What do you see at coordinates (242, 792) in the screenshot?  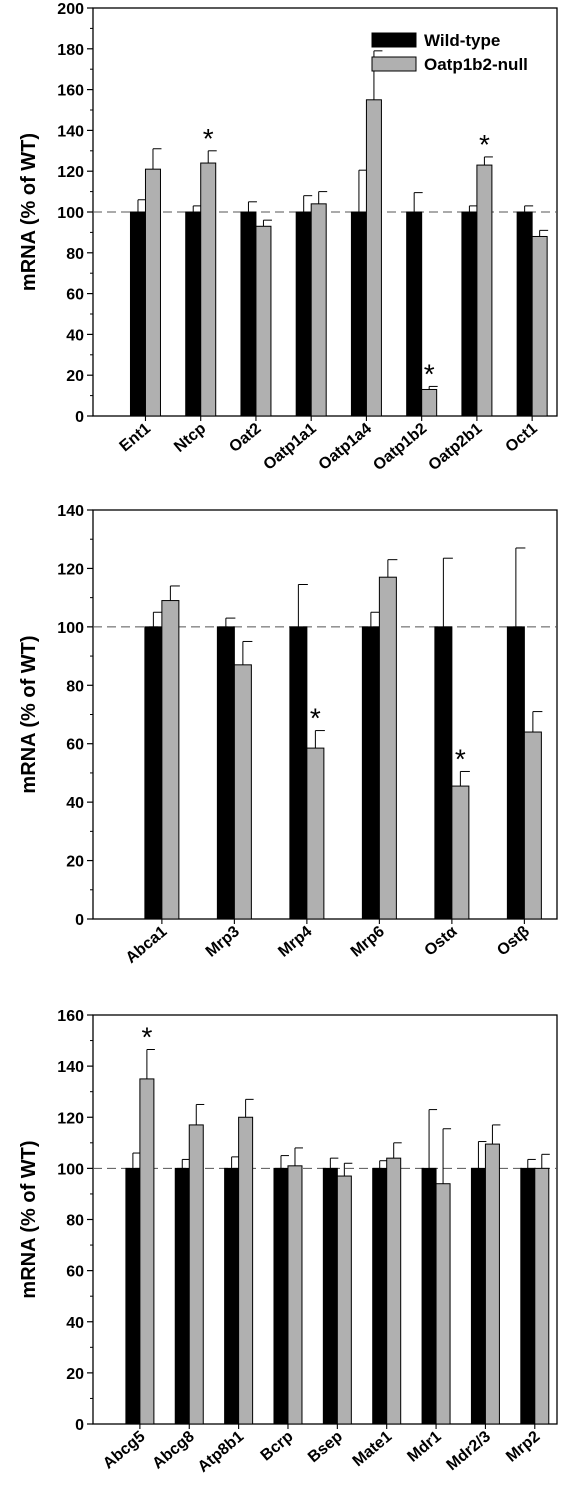 I see `bar-null-mrp3` at bounding box center [242, 792].